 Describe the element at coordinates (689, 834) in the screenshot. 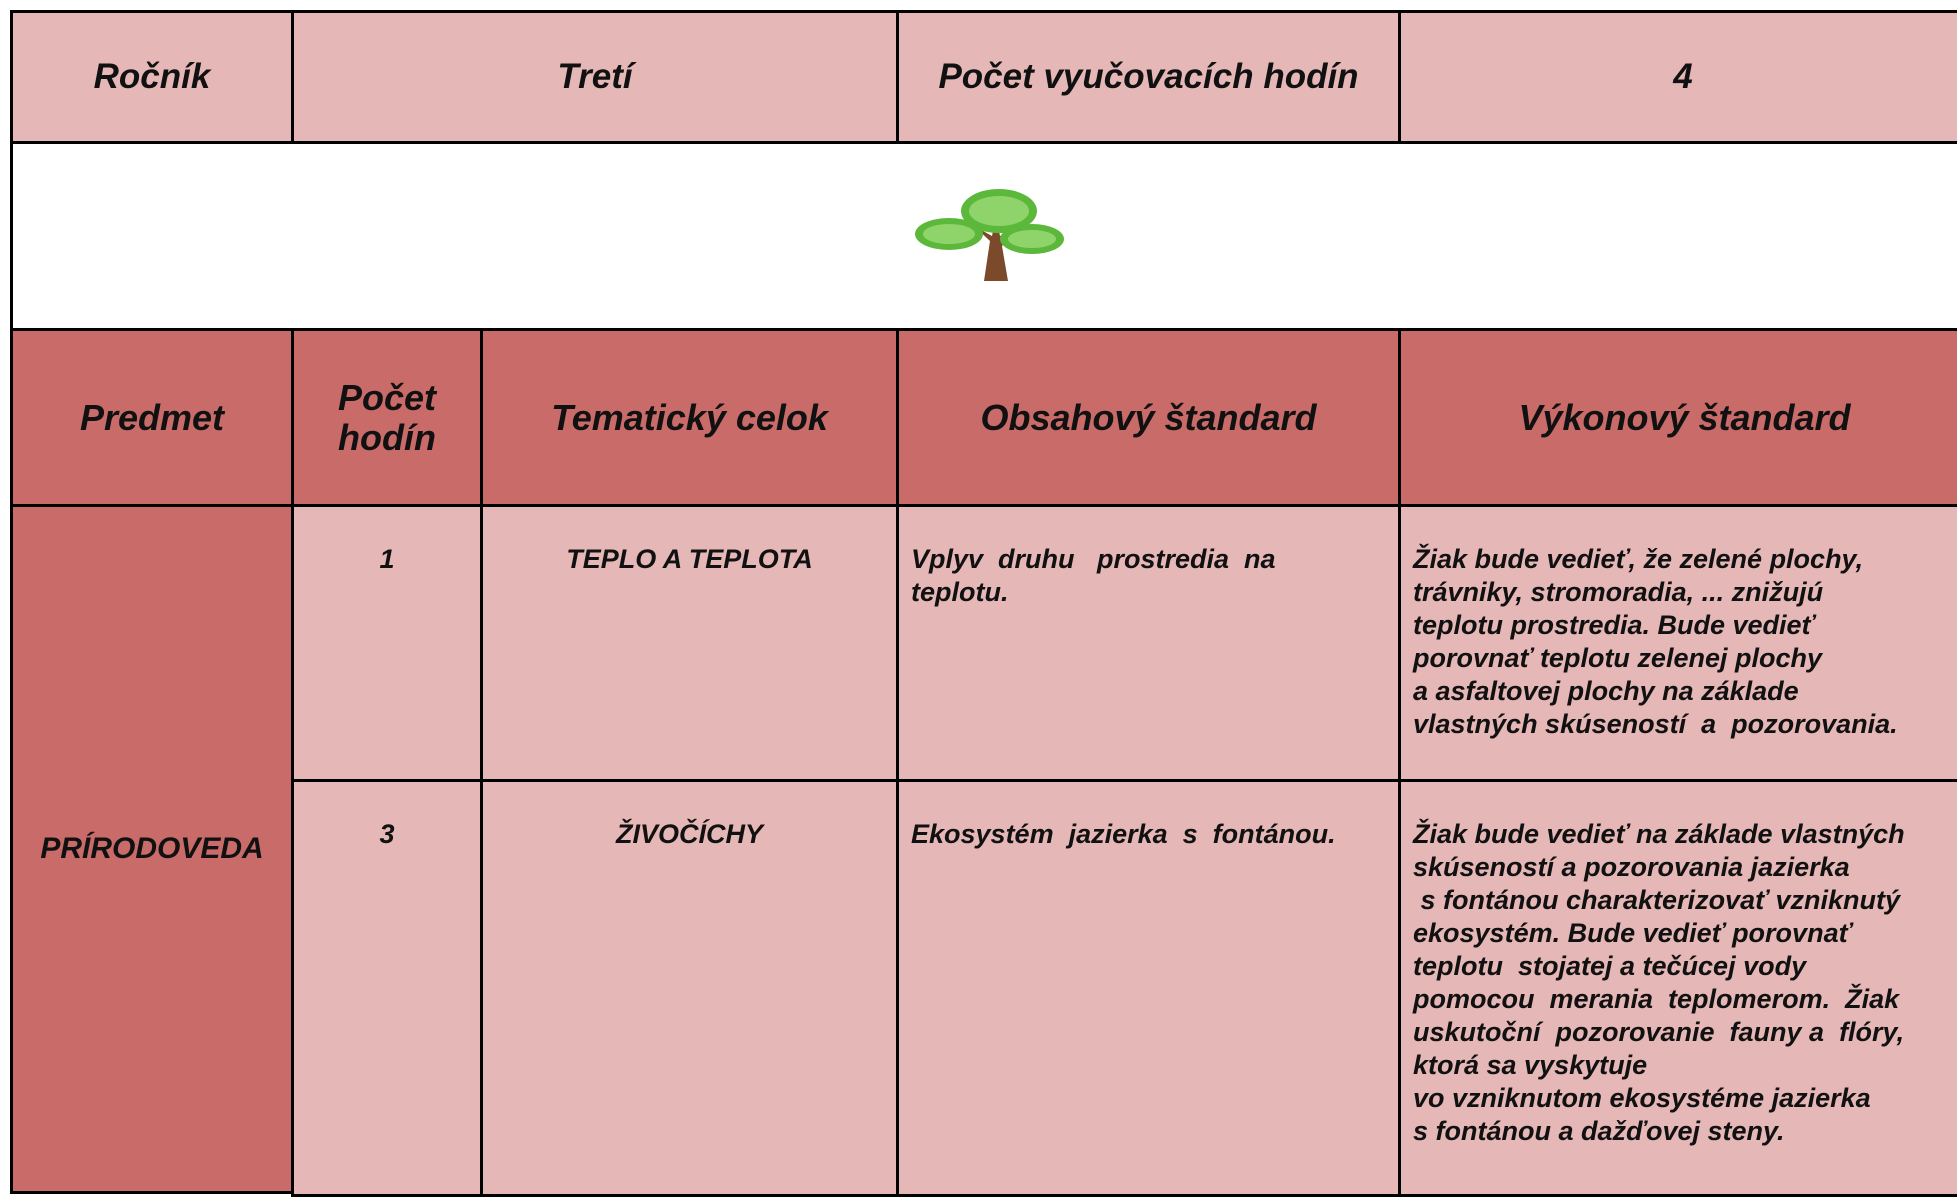

I see `topic: ŽIVOČÍCHY` at that location.